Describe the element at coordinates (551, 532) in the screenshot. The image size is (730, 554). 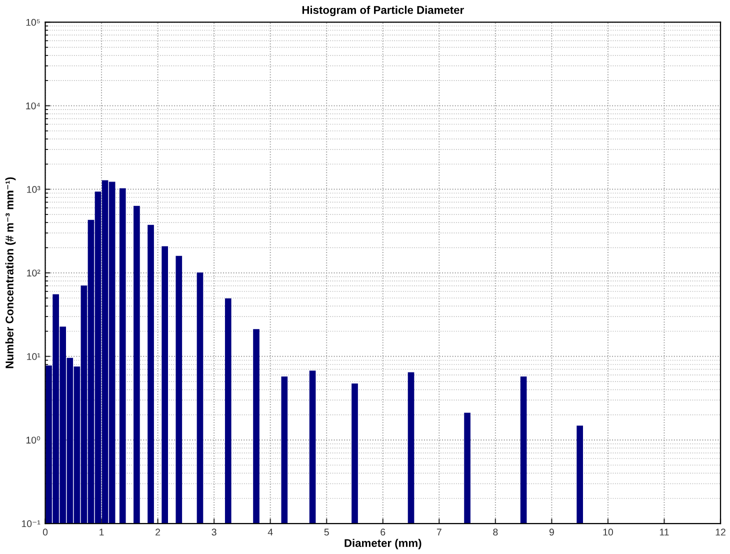
I see `x-tick-label: 9` at that location.